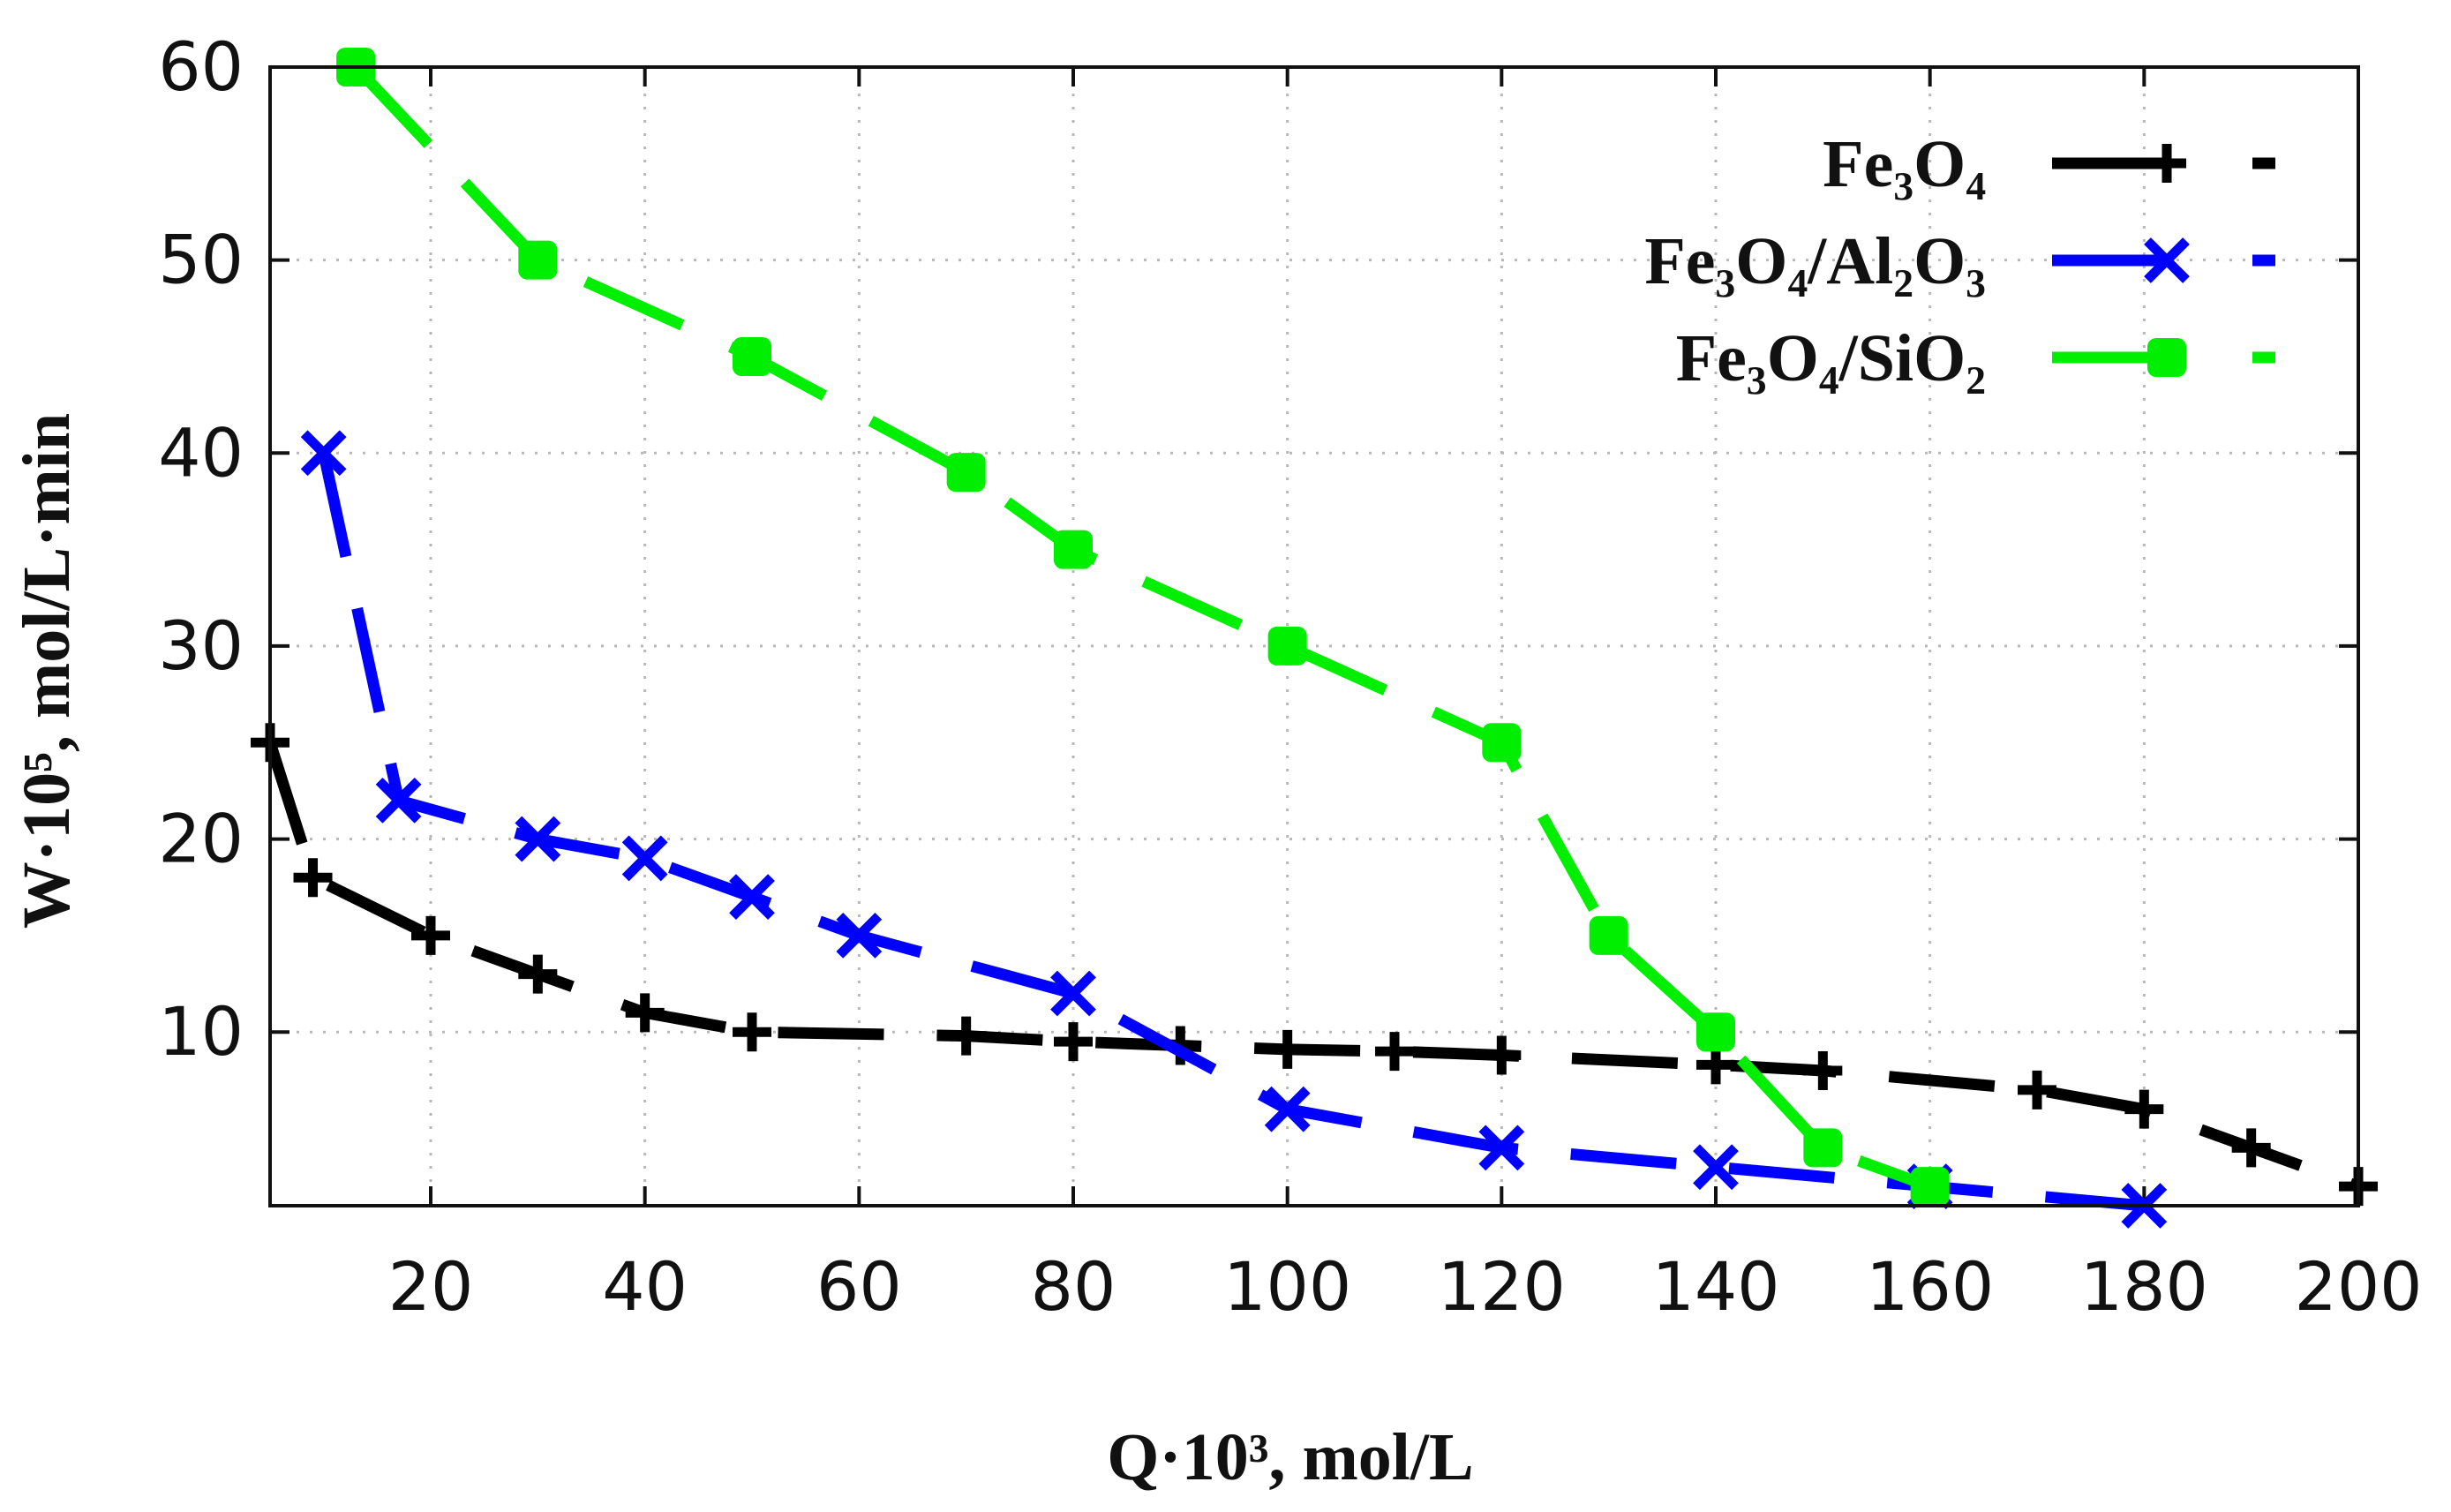 The height and width of the screenshot is (1512, 2451). Describe the element at coordinates (859, 1286) in the screenshot. I see `x-tick-label: 60` at that location.